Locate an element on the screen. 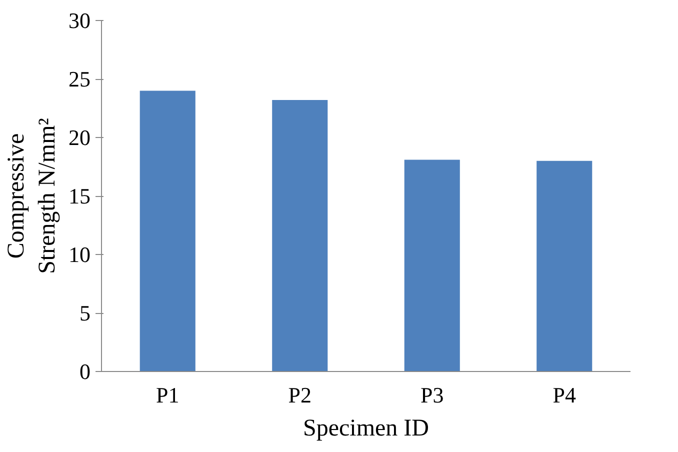  x-axis-title: Specimen ID is located at coordinates (366, 429).